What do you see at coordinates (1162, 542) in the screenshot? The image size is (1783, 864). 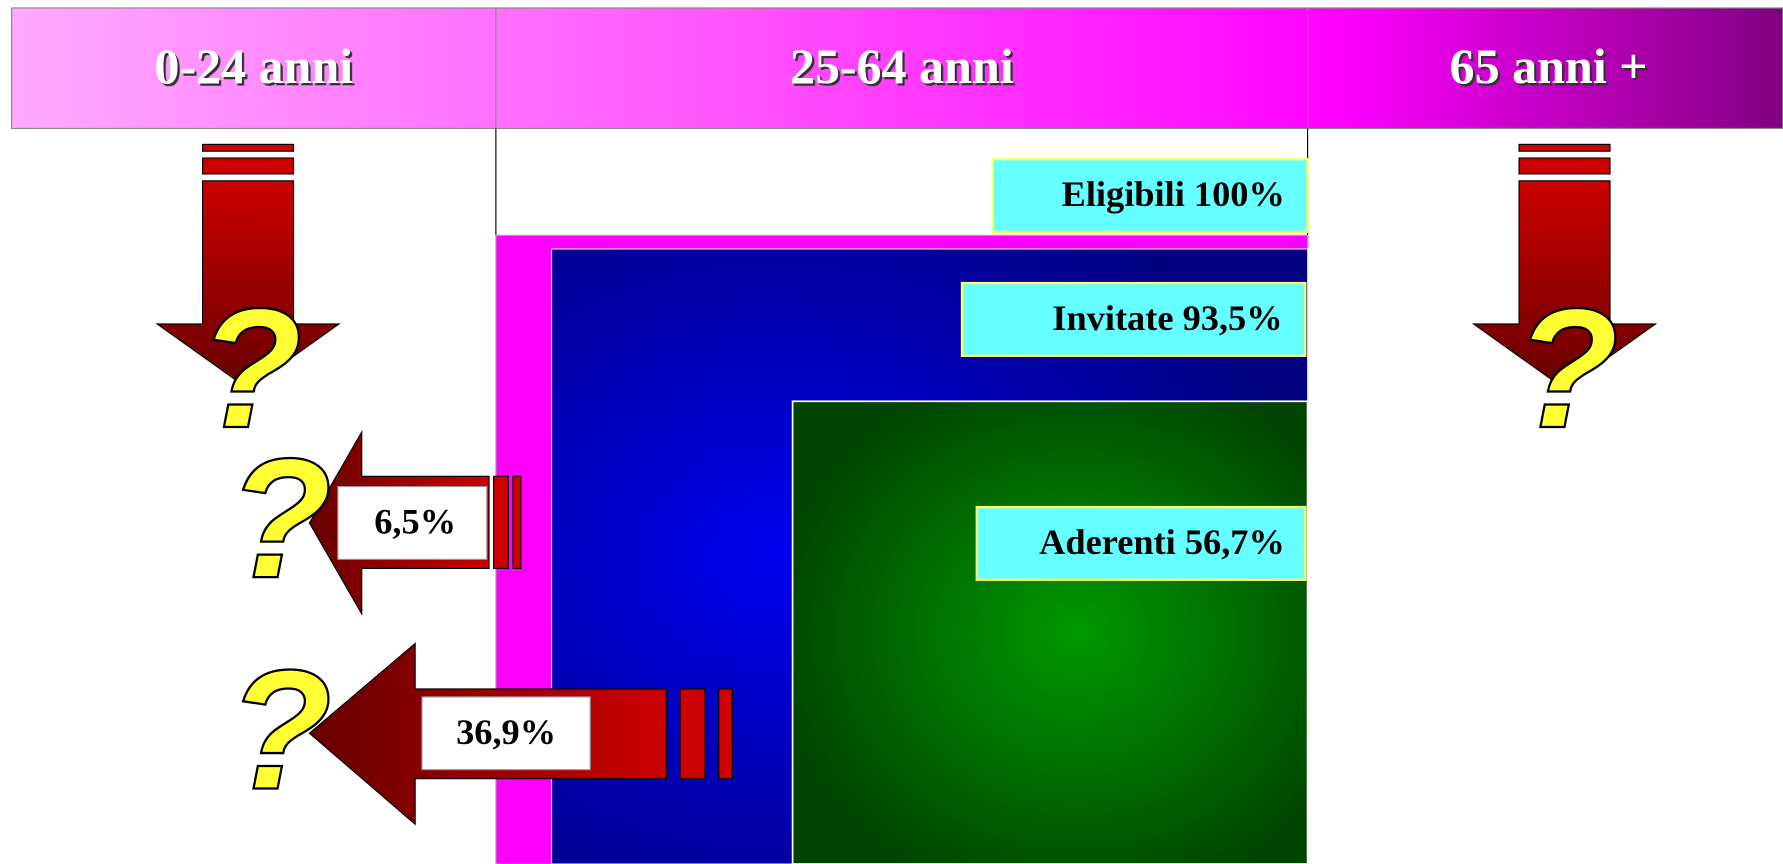 I see `adherent-label: Aderenti 56,7%` at bounding box center [1162, 542].